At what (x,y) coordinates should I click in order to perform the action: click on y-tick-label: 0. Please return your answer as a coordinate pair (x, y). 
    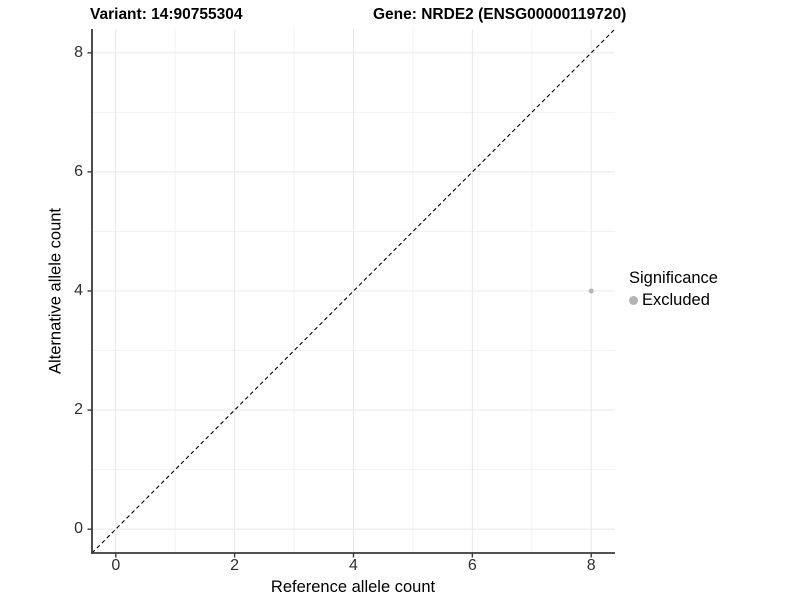
    Looking at the image, I should click on (78, 529).